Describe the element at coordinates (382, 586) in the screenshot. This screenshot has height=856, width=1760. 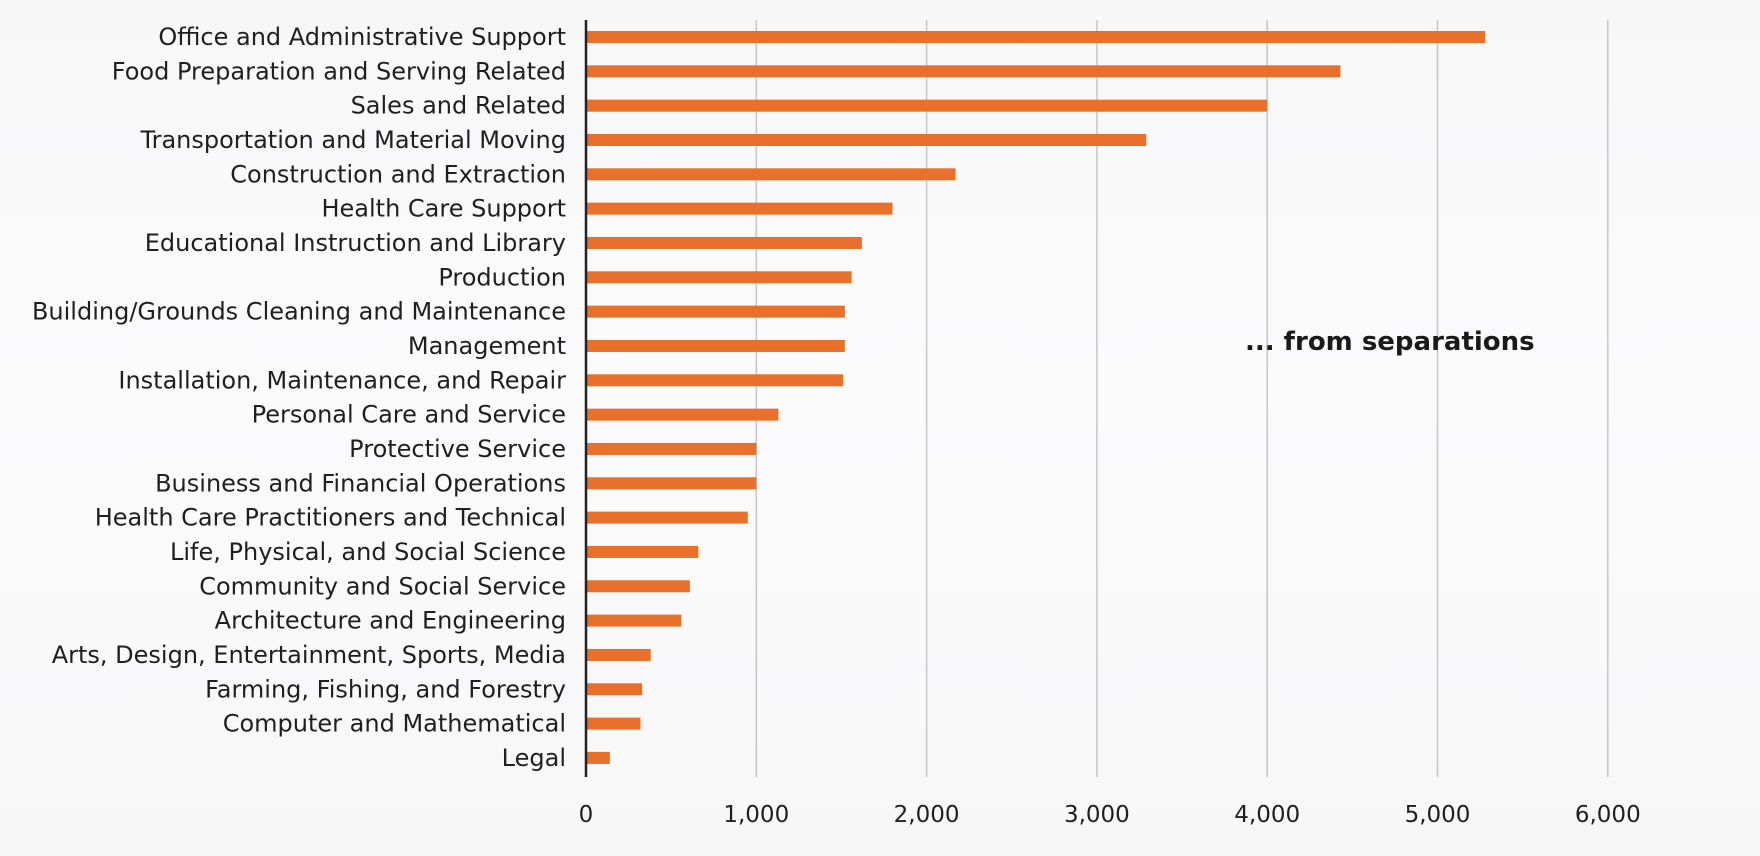
I see `category-label: Community and Social Service` at that location.